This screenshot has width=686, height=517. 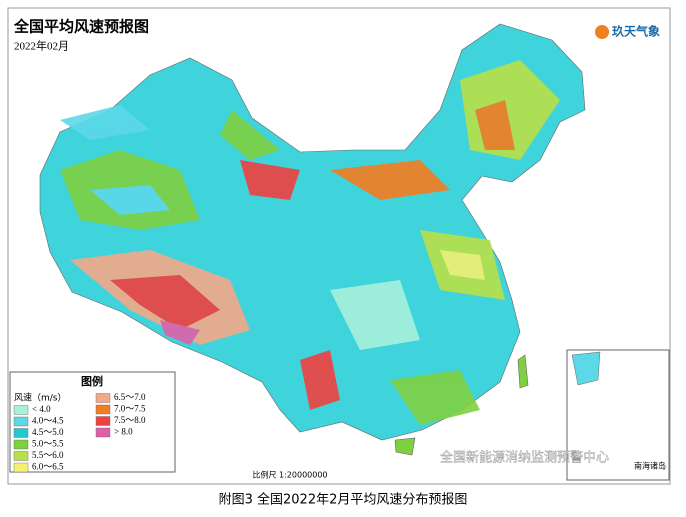 I want to click on legend-label: 7.5～8.0, so click(x=130, y=420).